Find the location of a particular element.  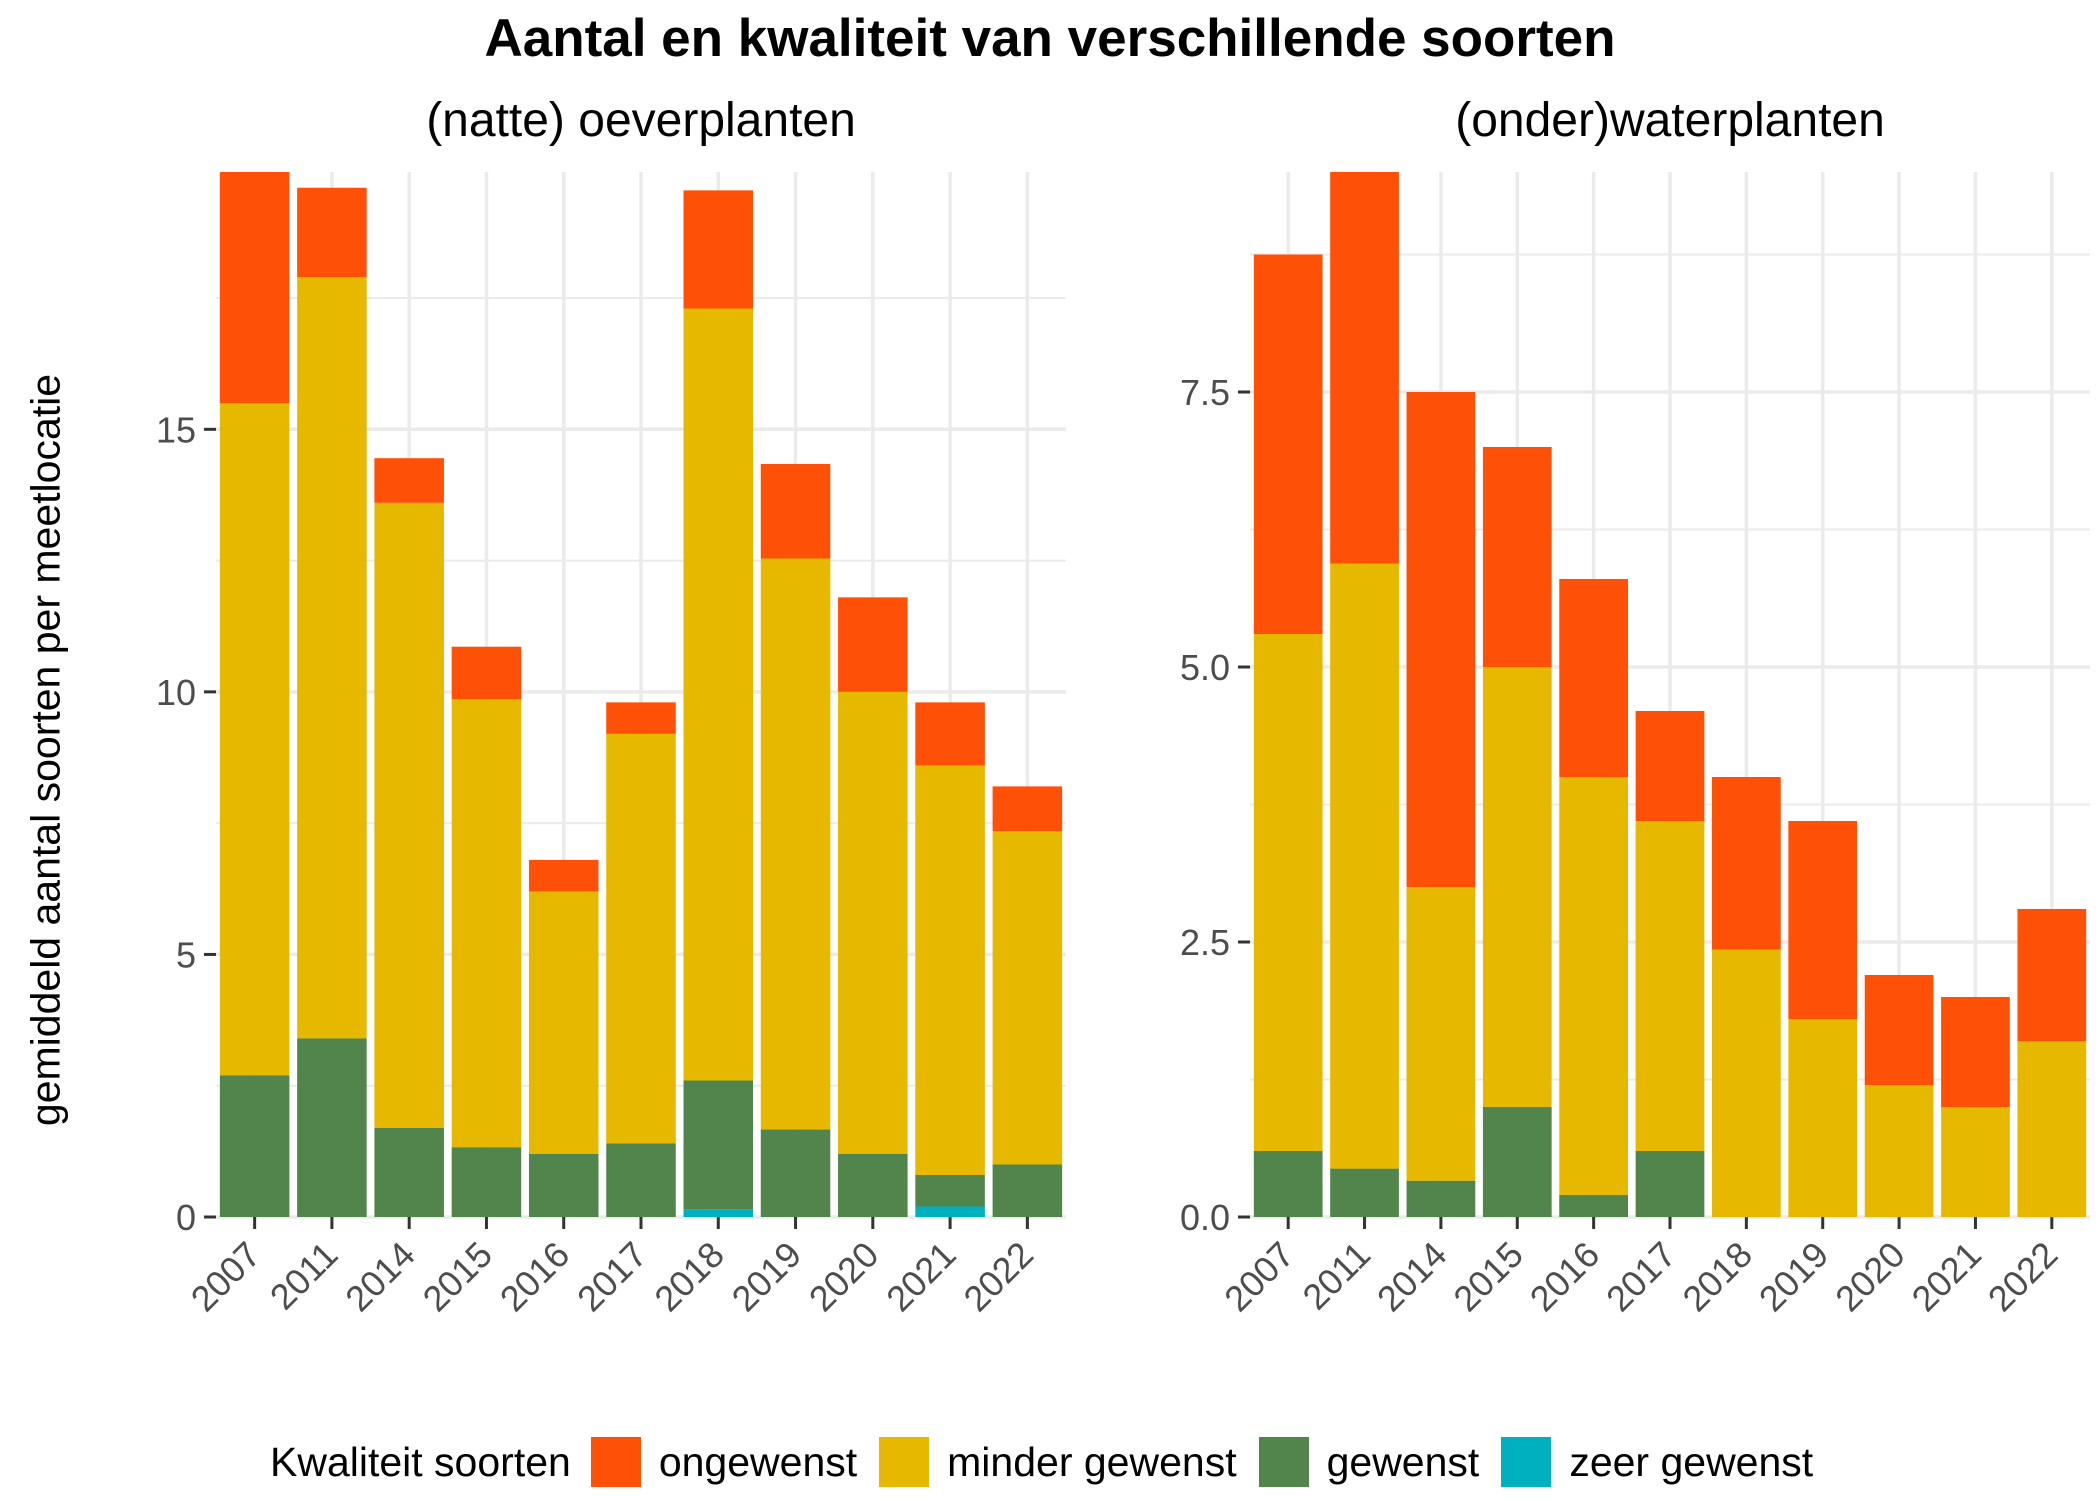

legend-label: zeer gewenst is located at coordinates (1691, 1461).